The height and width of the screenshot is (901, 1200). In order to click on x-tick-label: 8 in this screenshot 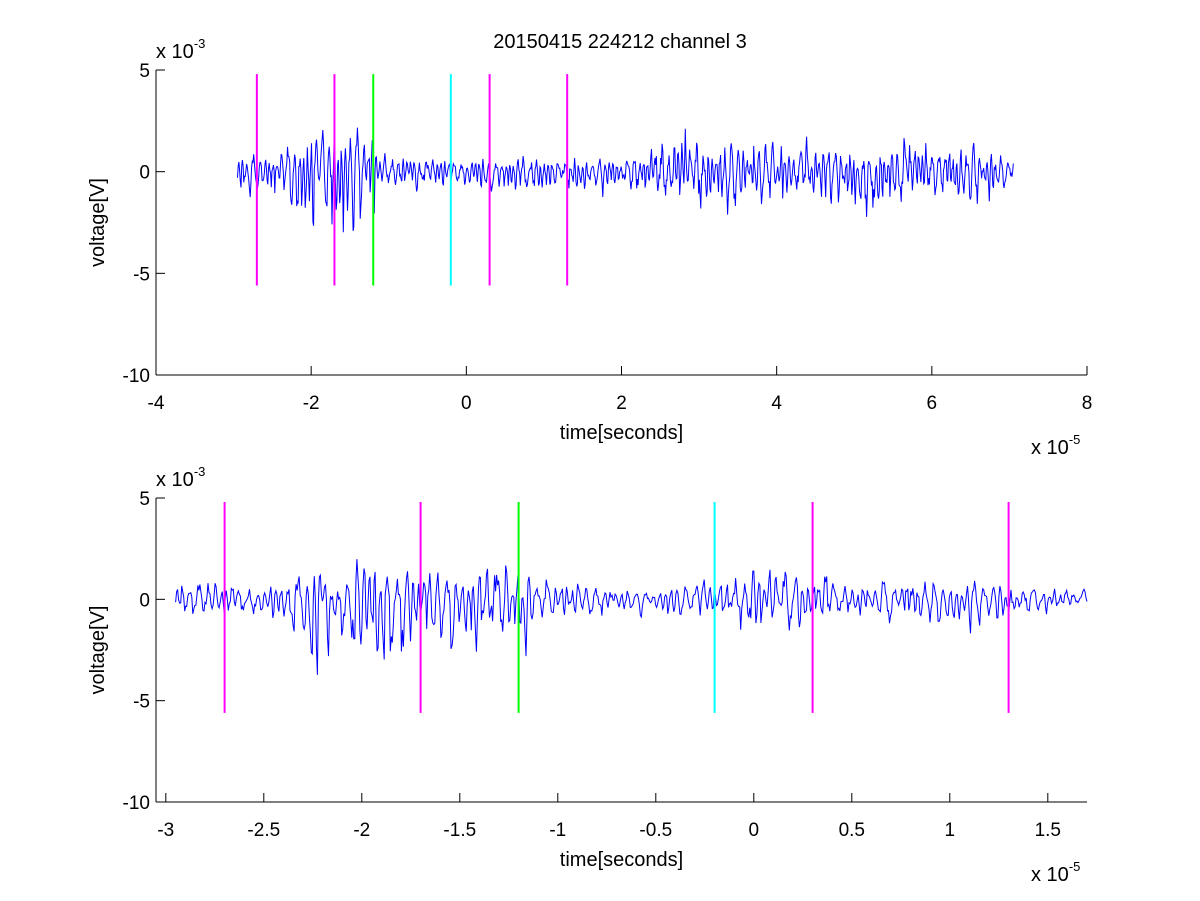, I will do `click(1087, 403)`.